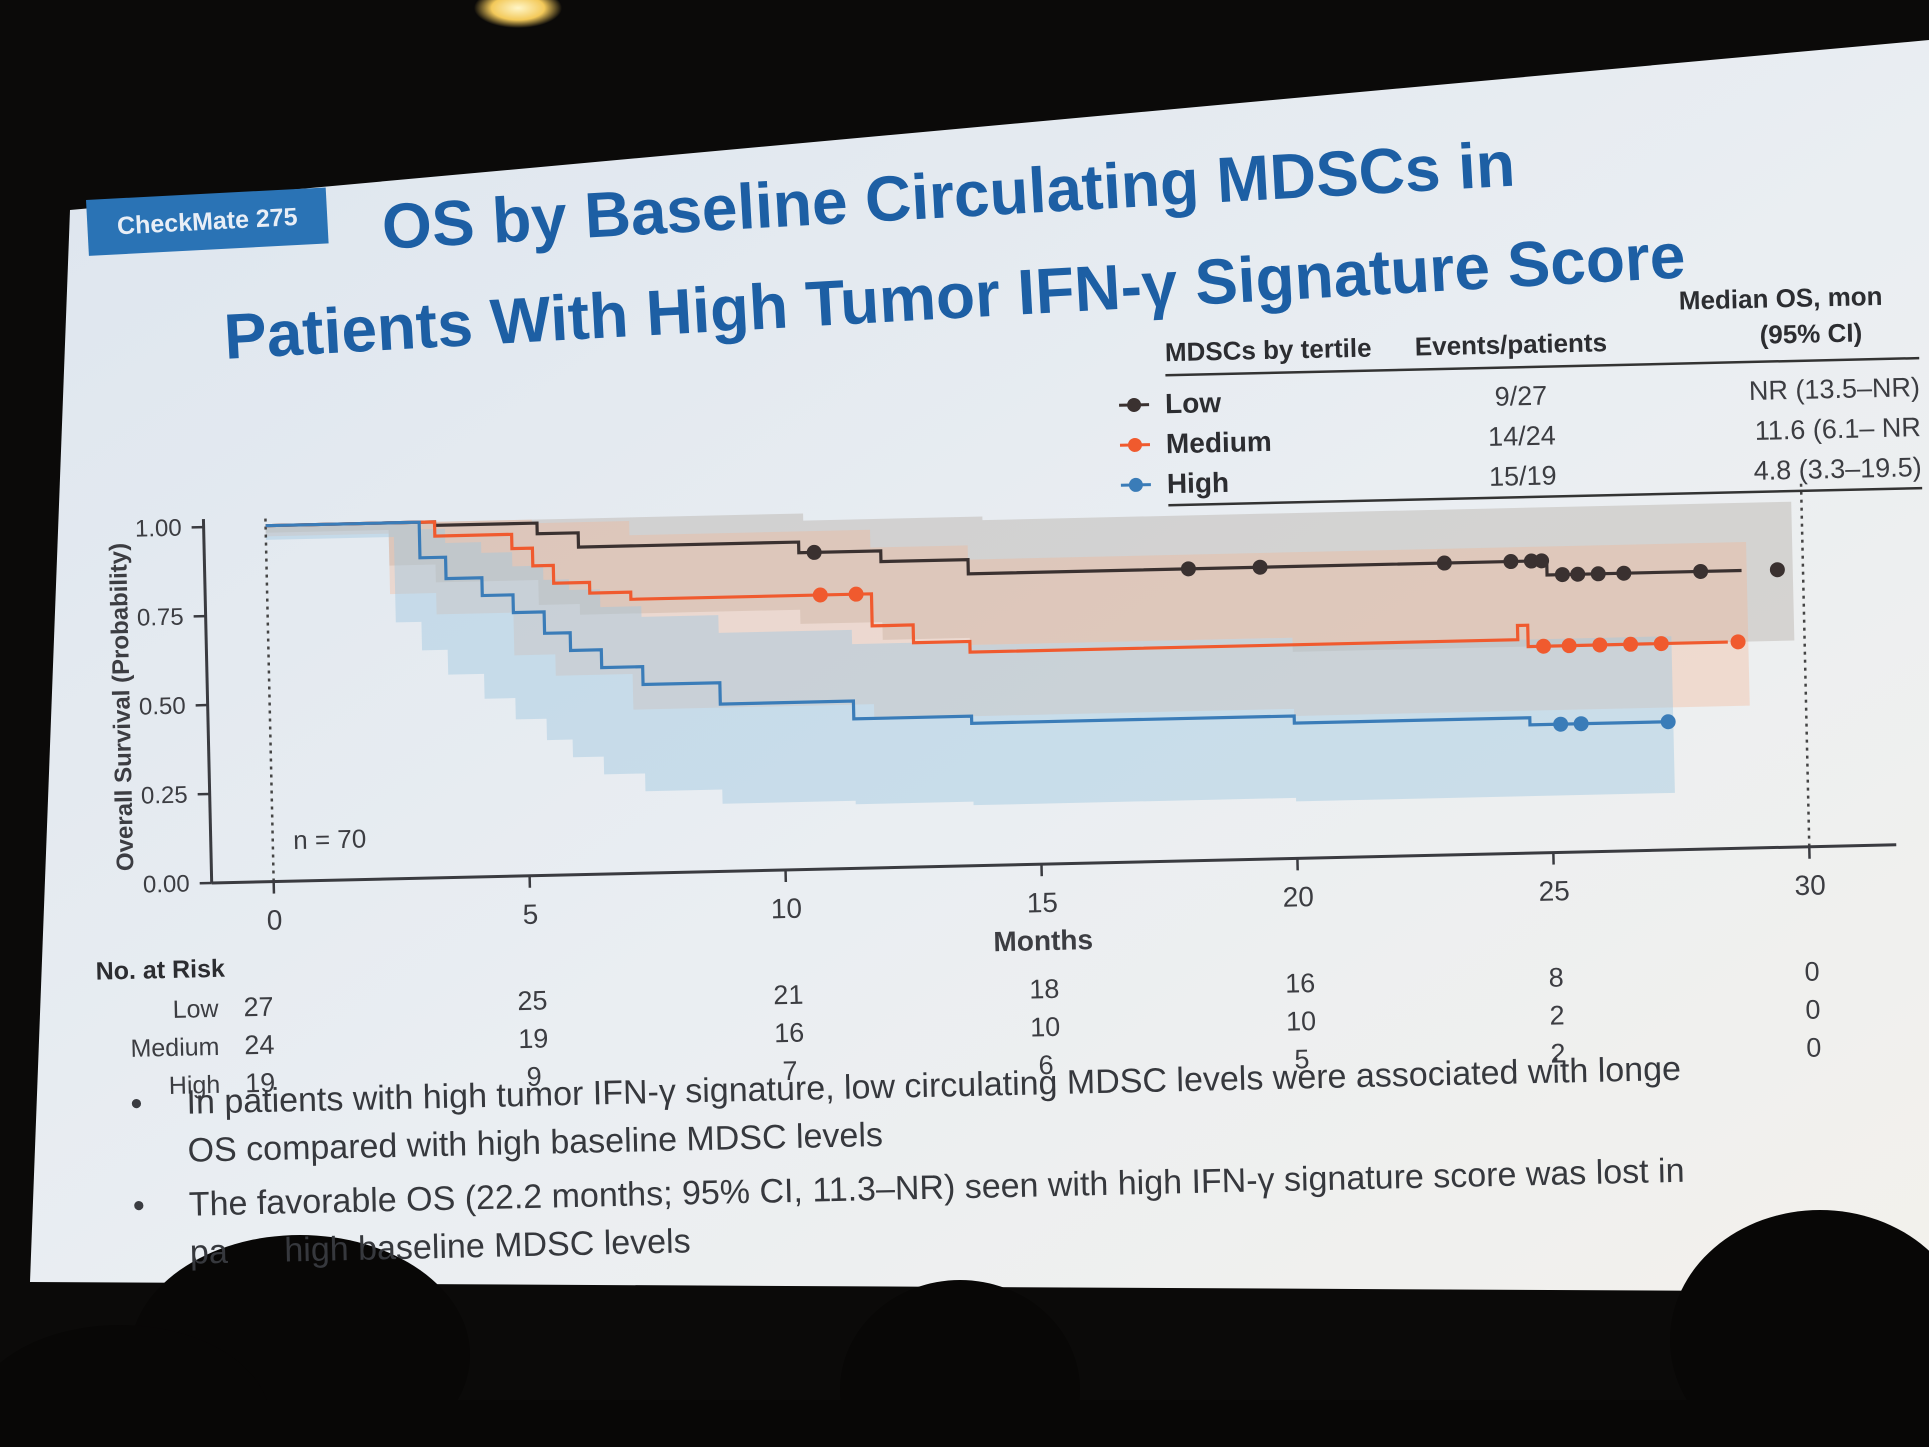 The height and width of the screenshot is (1447, 1929). What do you see at coordinates (166, 885) in the screenshot?
I see `y-tick-label-0: 0.00` at bounding box center [166, 885].